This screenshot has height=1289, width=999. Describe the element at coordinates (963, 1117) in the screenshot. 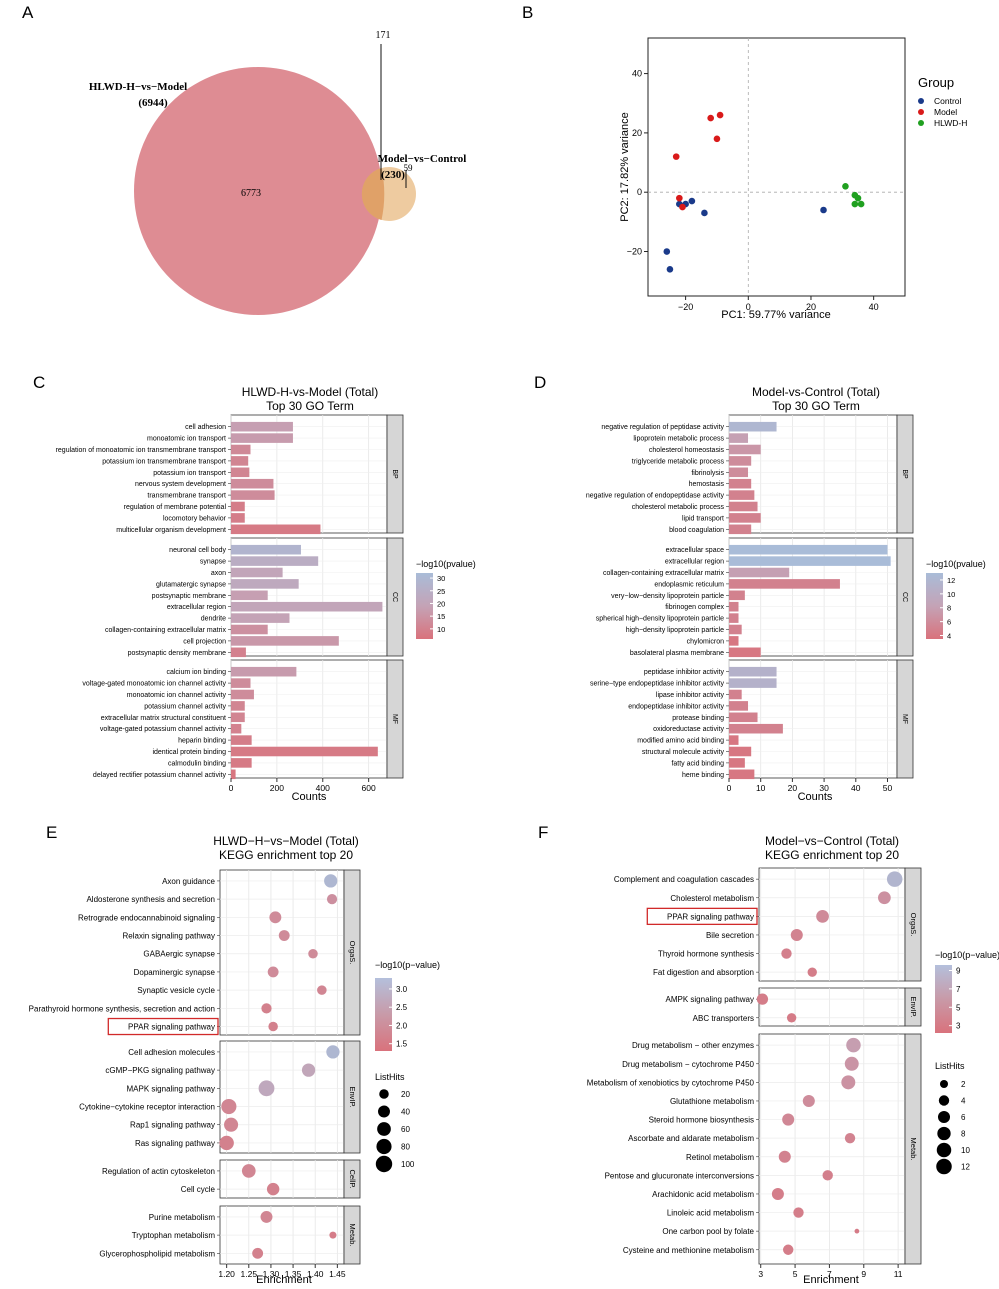

I see `kegg-size-legend-label: 6` at that location.